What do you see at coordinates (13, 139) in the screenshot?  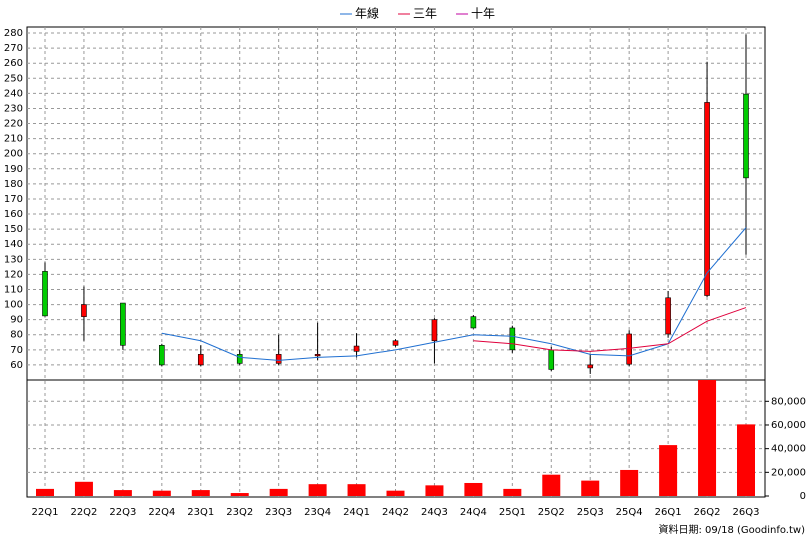 I see `y-tick-label: 210` at bounding box center [13, 139].